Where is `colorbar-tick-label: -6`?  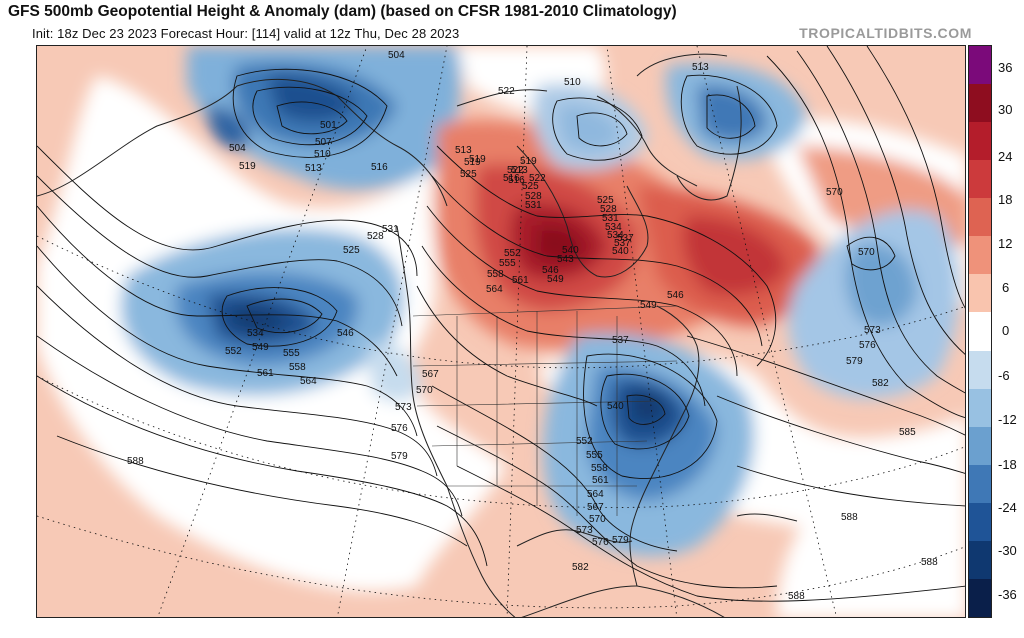 colorbar-tick-label: -6 is located at coordinates (1004, 375).